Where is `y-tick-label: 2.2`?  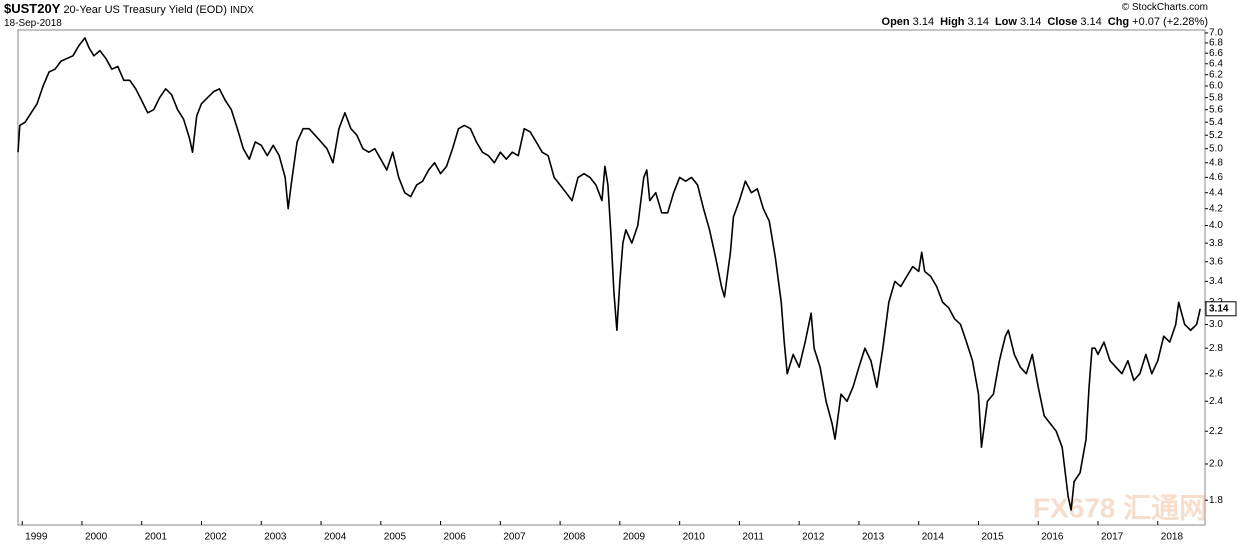 y-tick-label: 2.2 is located at coordinates (1216, 431).